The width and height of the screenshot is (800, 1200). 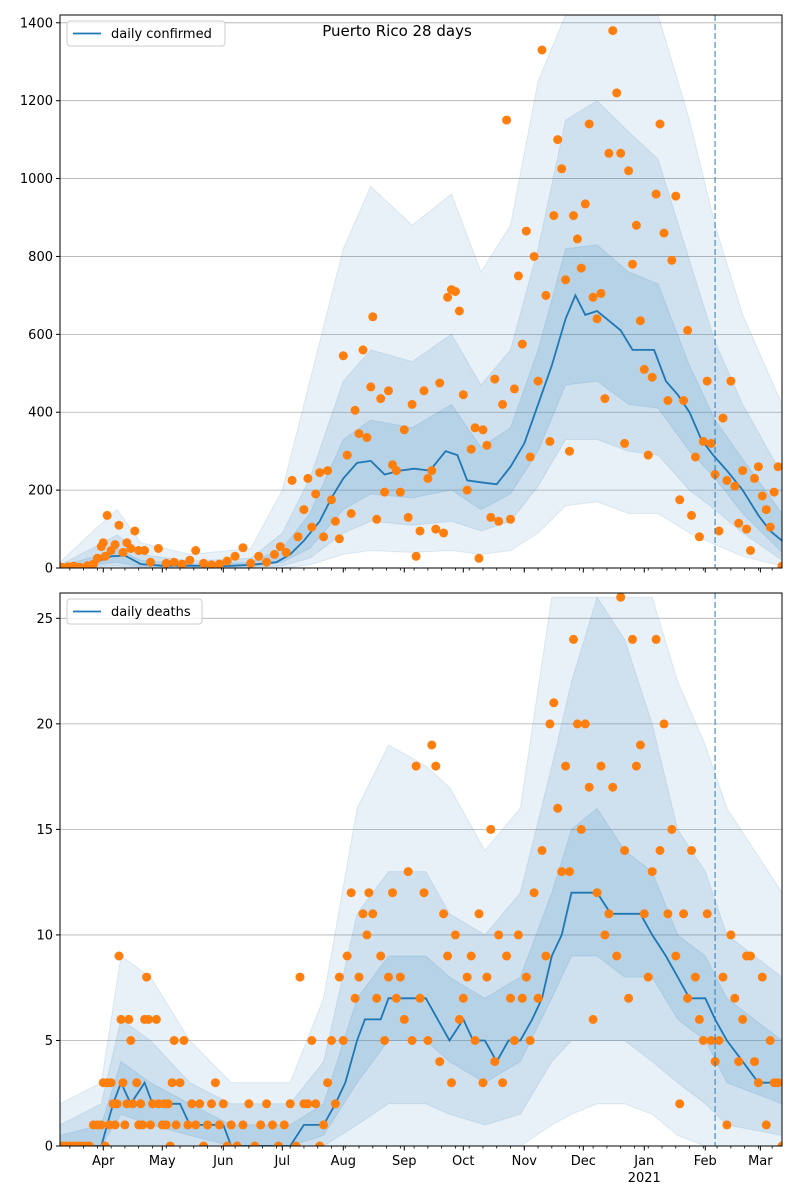 What do you see at coordinates (151, 612) in the screenshot?
I see `deaths-legend-label: daily deaths` at bounding box center [151, 612].